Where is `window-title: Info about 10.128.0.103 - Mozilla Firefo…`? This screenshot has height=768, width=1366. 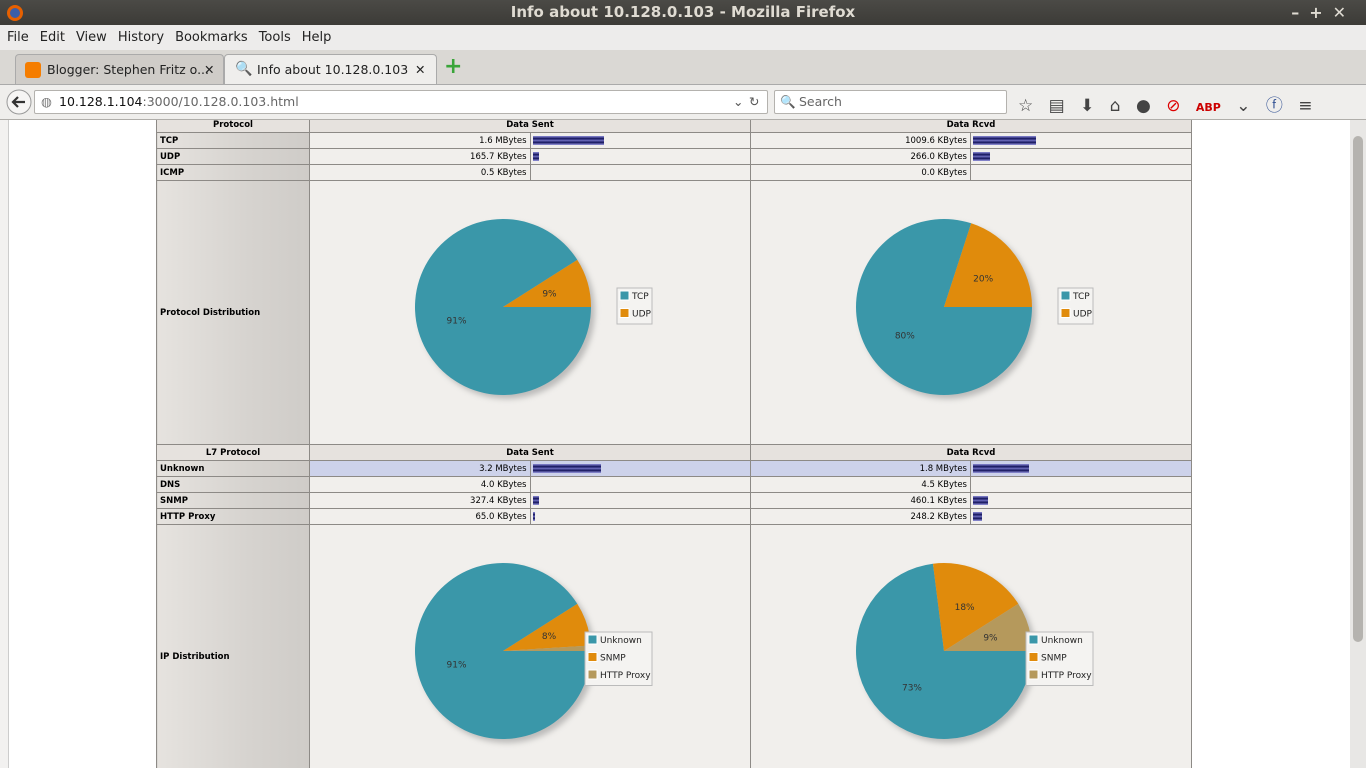 window-title: Info about 10.128.0.103 - Mozilla Firefo… is located at coordinates (683, 12).